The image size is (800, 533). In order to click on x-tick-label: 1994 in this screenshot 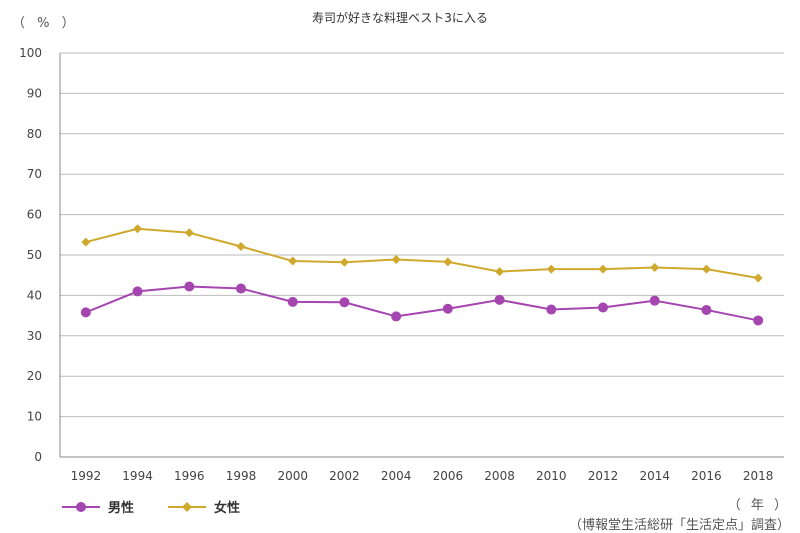, I will do `click(137, 476)`.